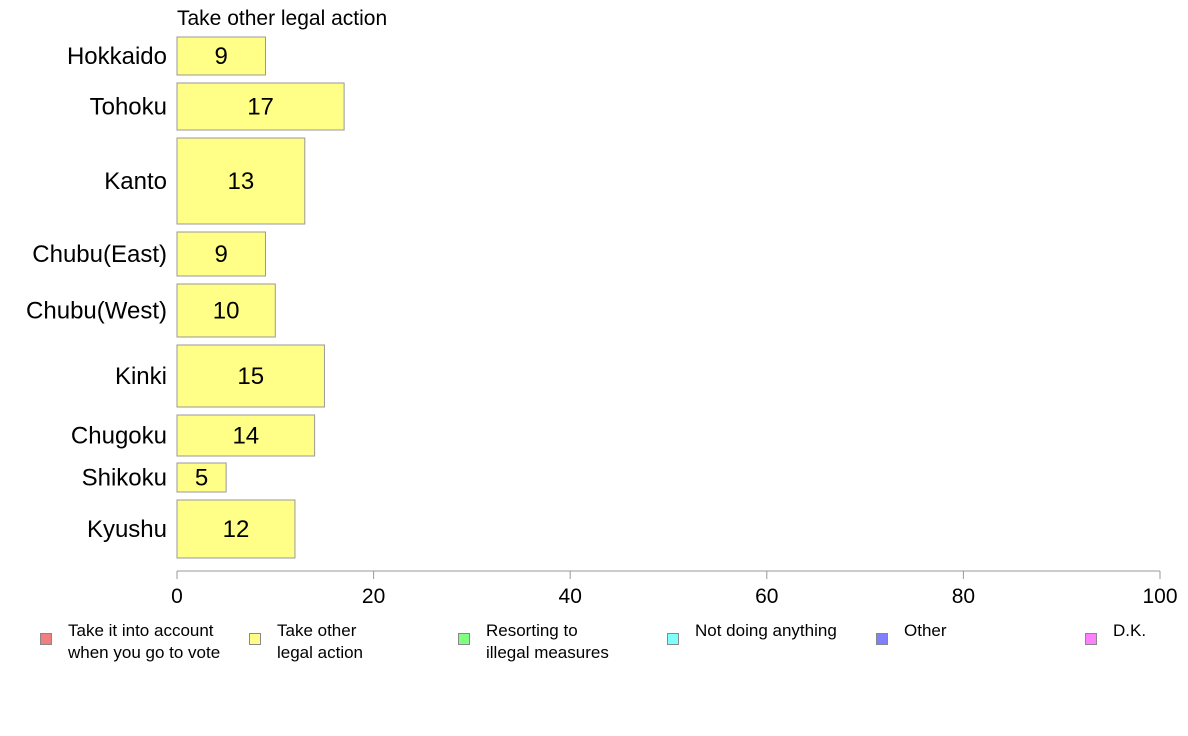  Describe the element at coordinates (963, 596) in the screenshot. I see `x-tick-label: 80` at that location.